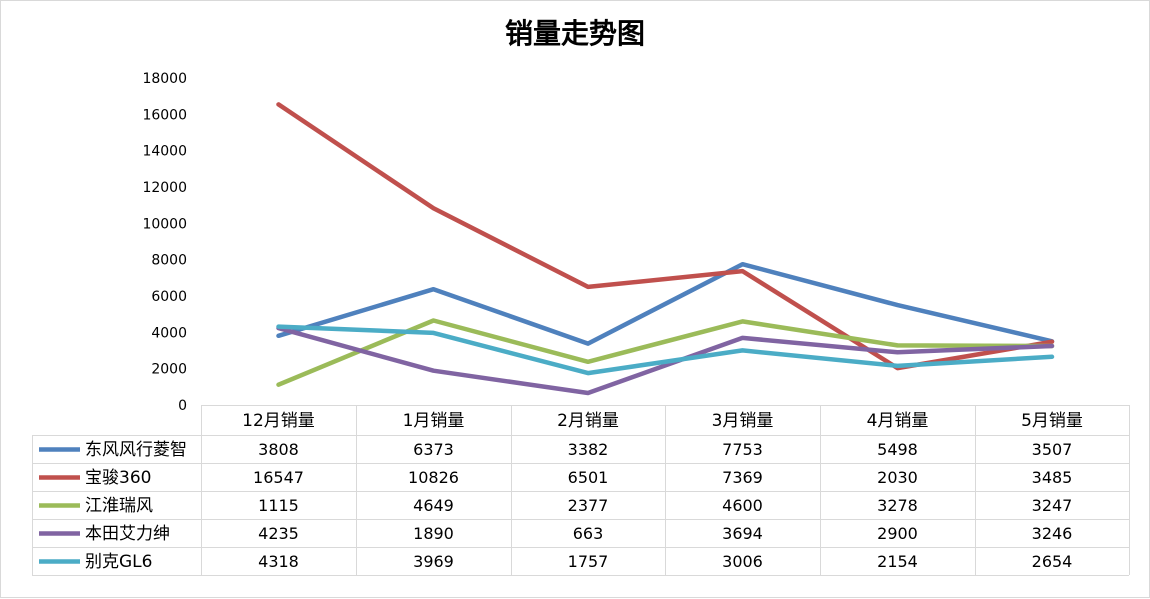  Describe the element at coordinates (588, 505) in the screenshot. I see `data-label: 2377` at that location.